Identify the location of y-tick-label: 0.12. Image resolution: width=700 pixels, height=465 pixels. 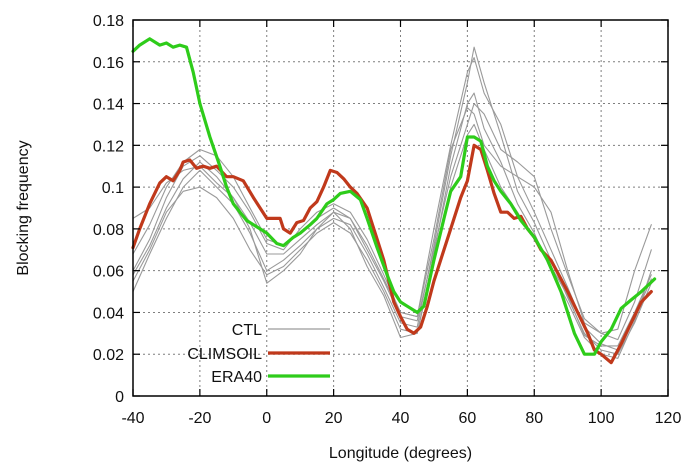
(108, 146).